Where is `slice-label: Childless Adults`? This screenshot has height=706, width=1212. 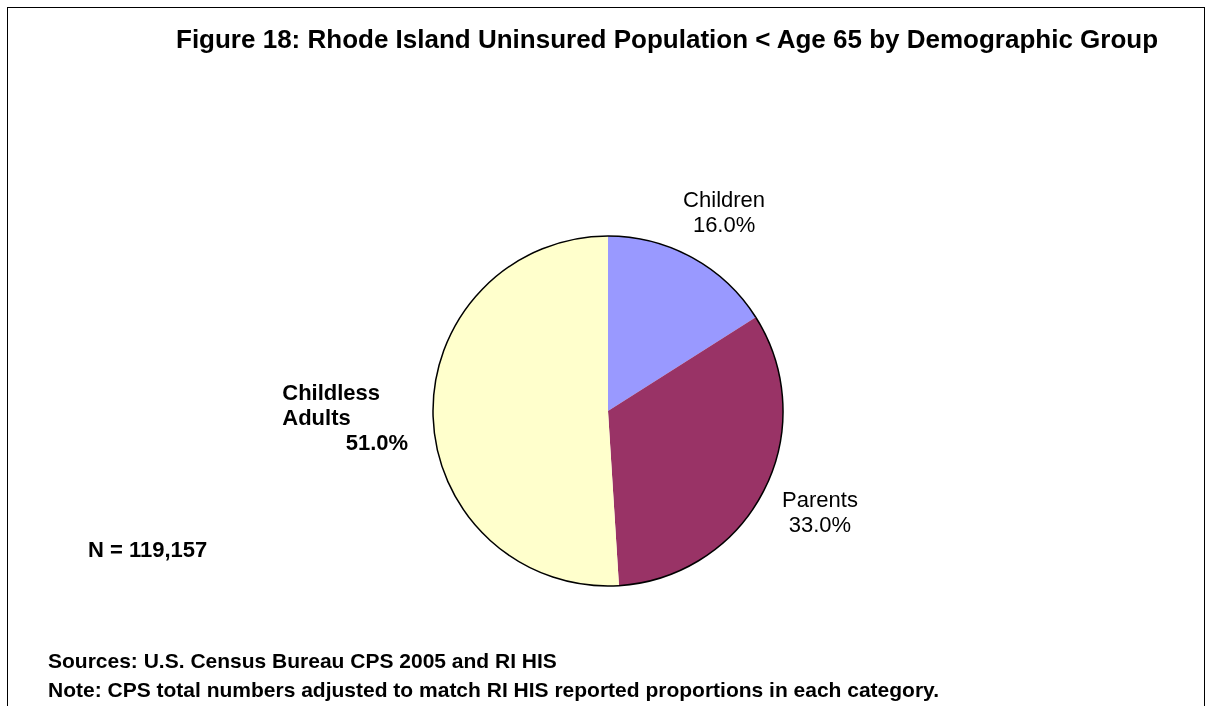
slice-label: Childless Adults is located at coordinates (331, 404).